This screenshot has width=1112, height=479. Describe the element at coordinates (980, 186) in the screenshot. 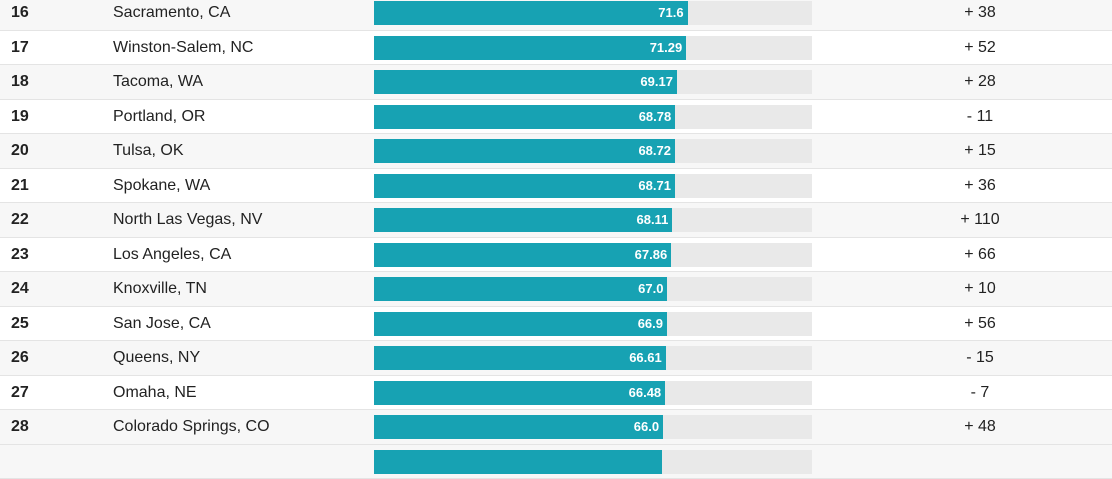

I see `rank-change-cell: + 36` at that location.